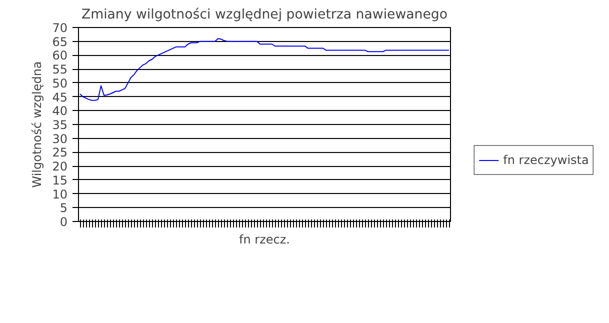 The width and height of the screenshot is (609, 323). Describe the element at coordinates (60, 139) in the screenshot. I see `y-tick-label: 30` at that location.